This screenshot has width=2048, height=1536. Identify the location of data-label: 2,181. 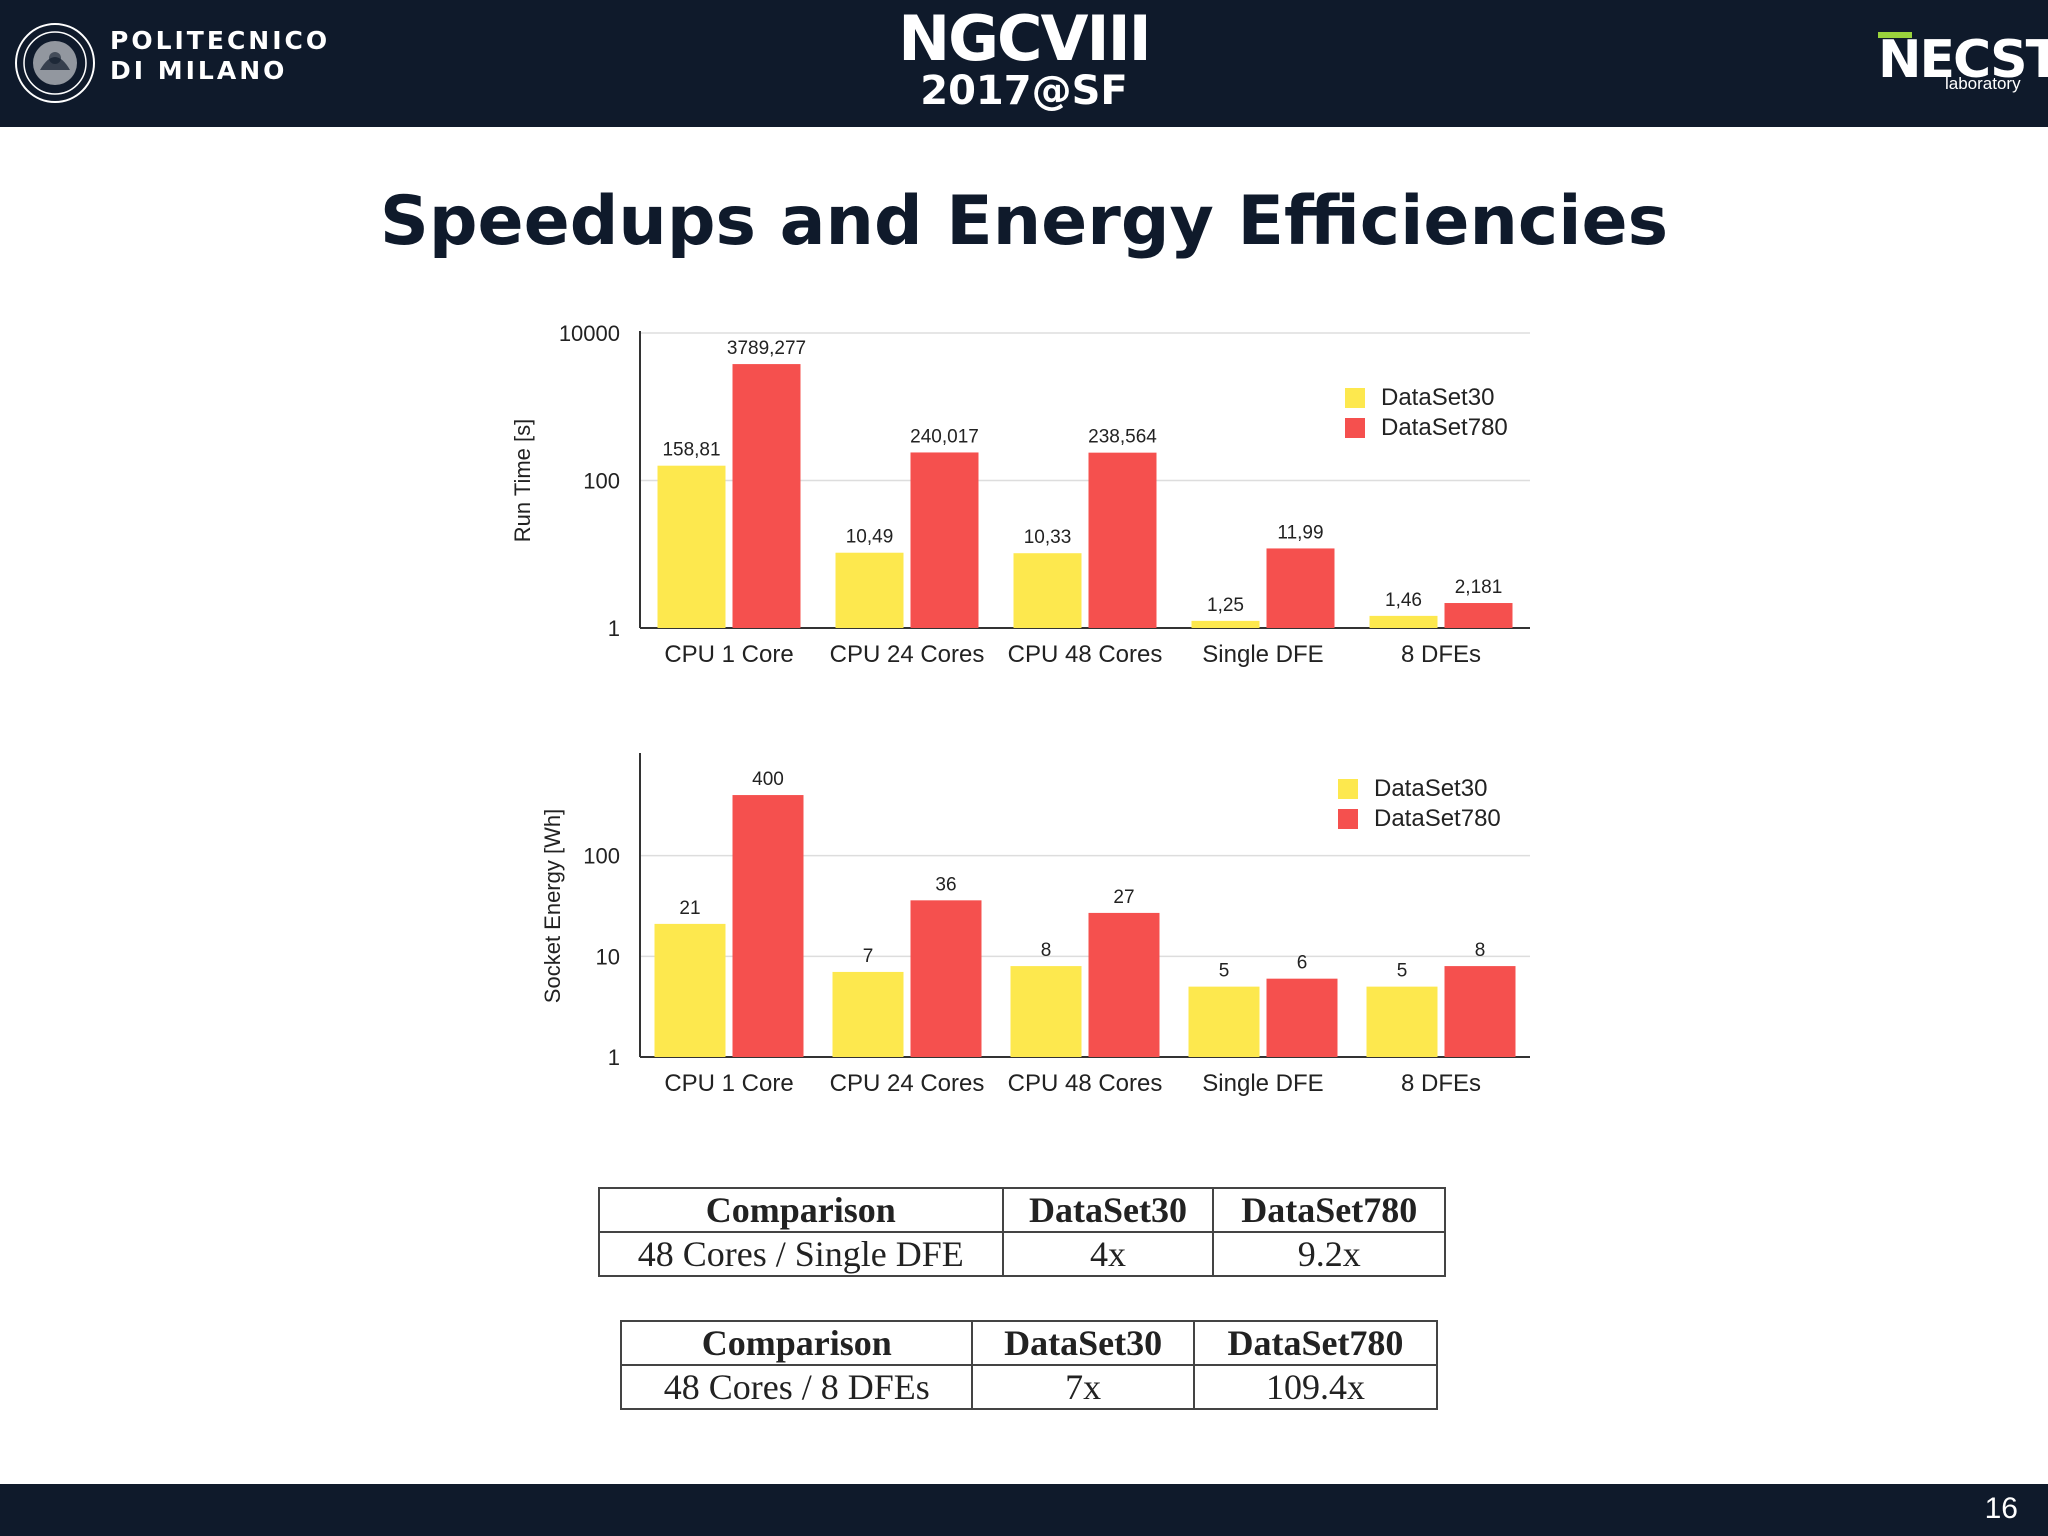
(1479, 587).